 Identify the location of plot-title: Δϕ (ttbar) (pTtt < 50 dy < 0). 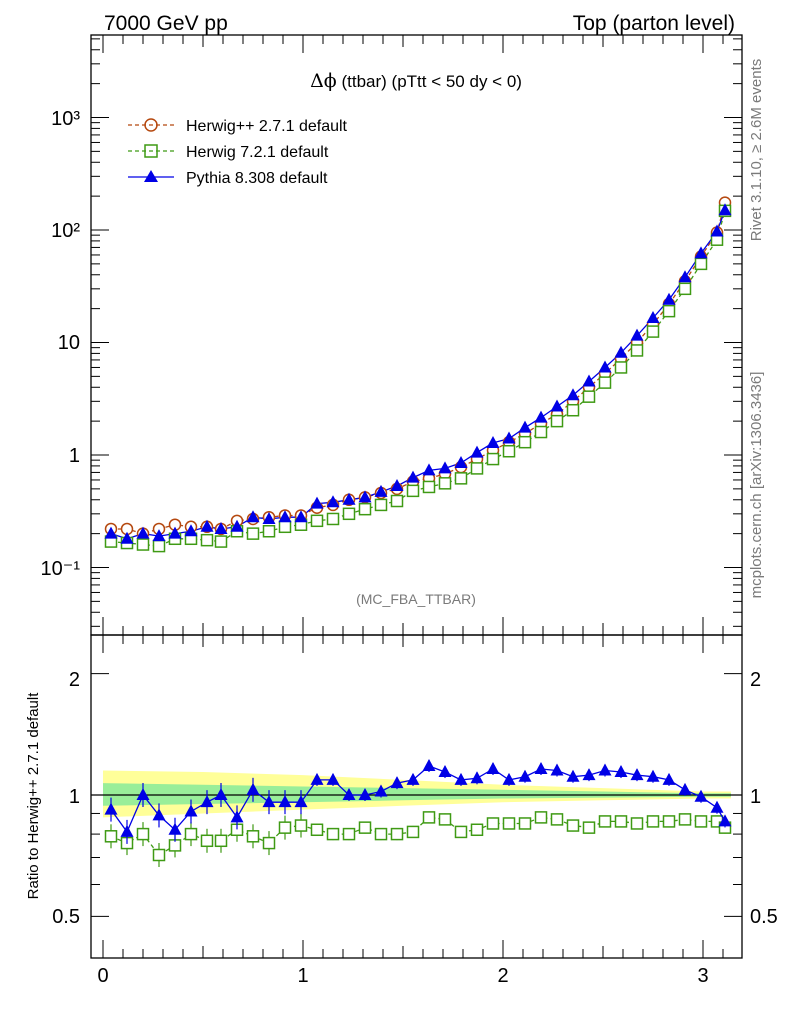
(416, 81).